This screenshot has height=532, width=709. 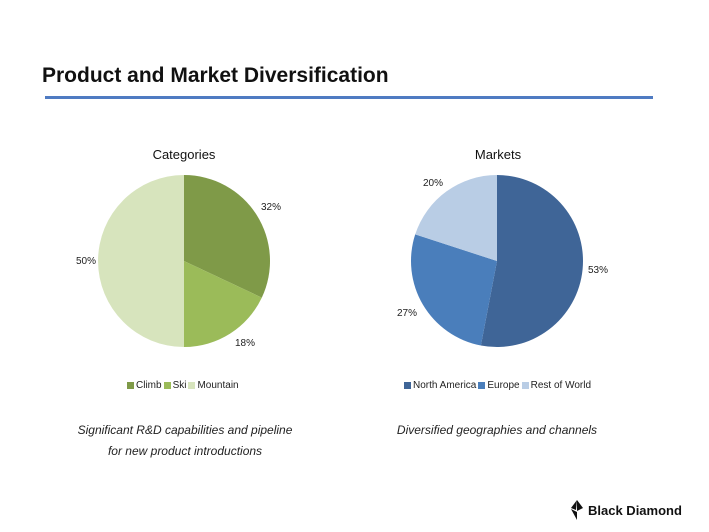 What do you see at coordinates (532, 261) in the screenshot?
I see `pie-slice-north-america` at bounding box center [532, 261].